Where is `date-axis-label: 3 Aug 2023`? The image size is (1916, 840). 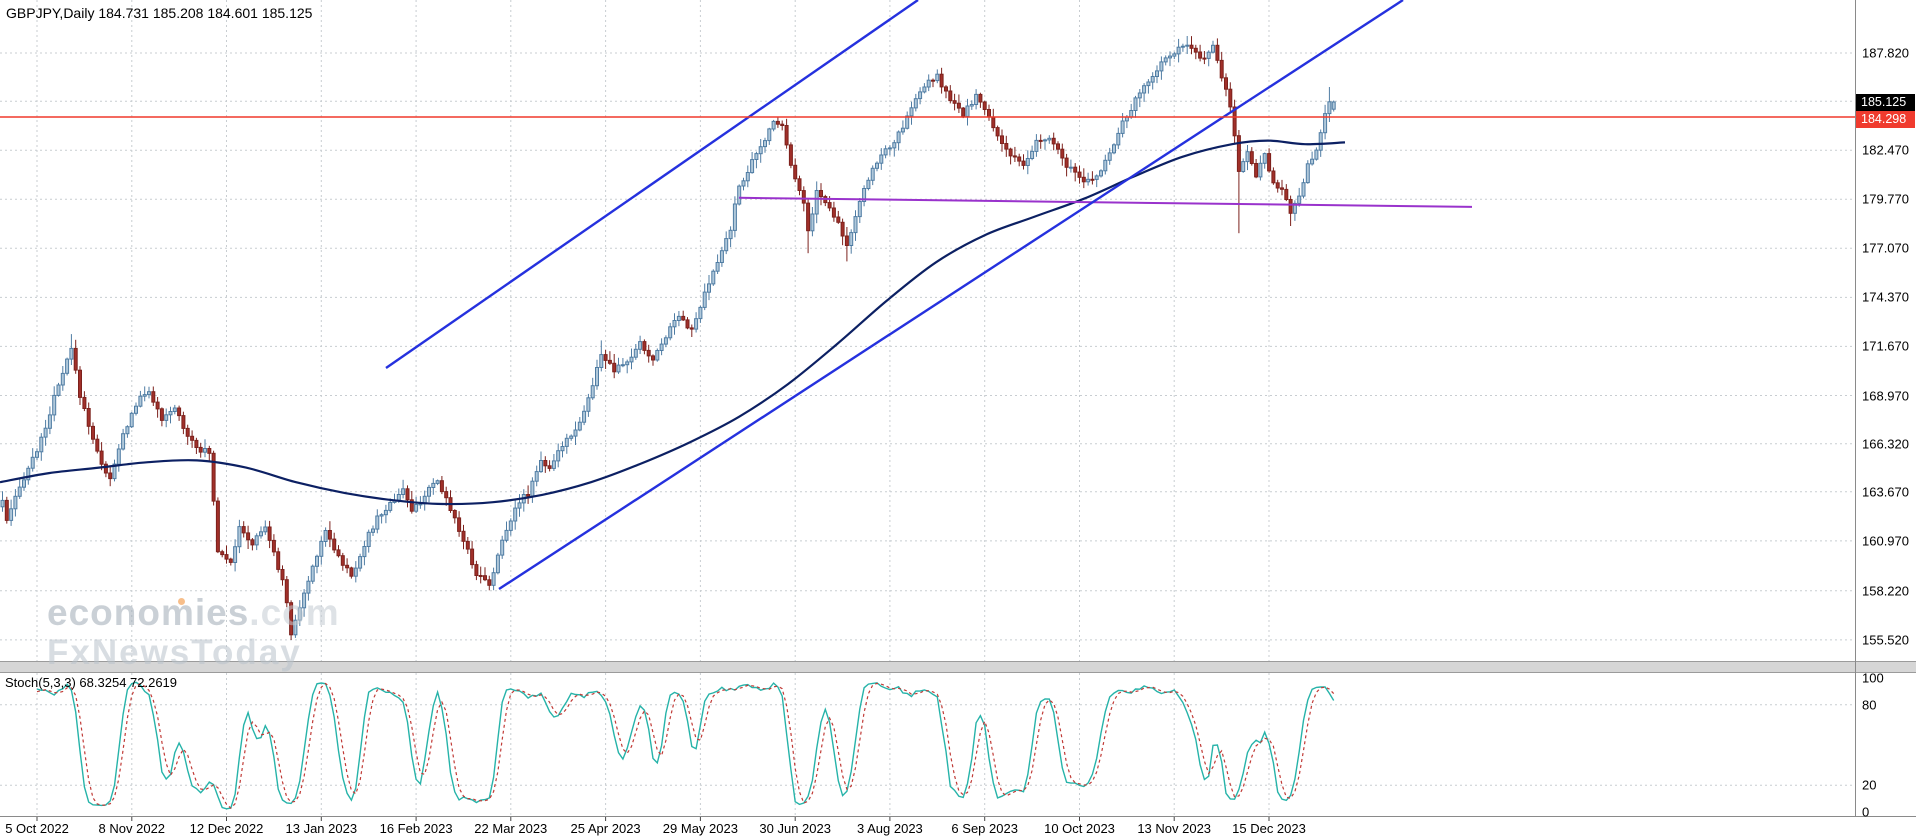
date-axis-label: 3 Aug 2023 is located at coordinates (889, 828).